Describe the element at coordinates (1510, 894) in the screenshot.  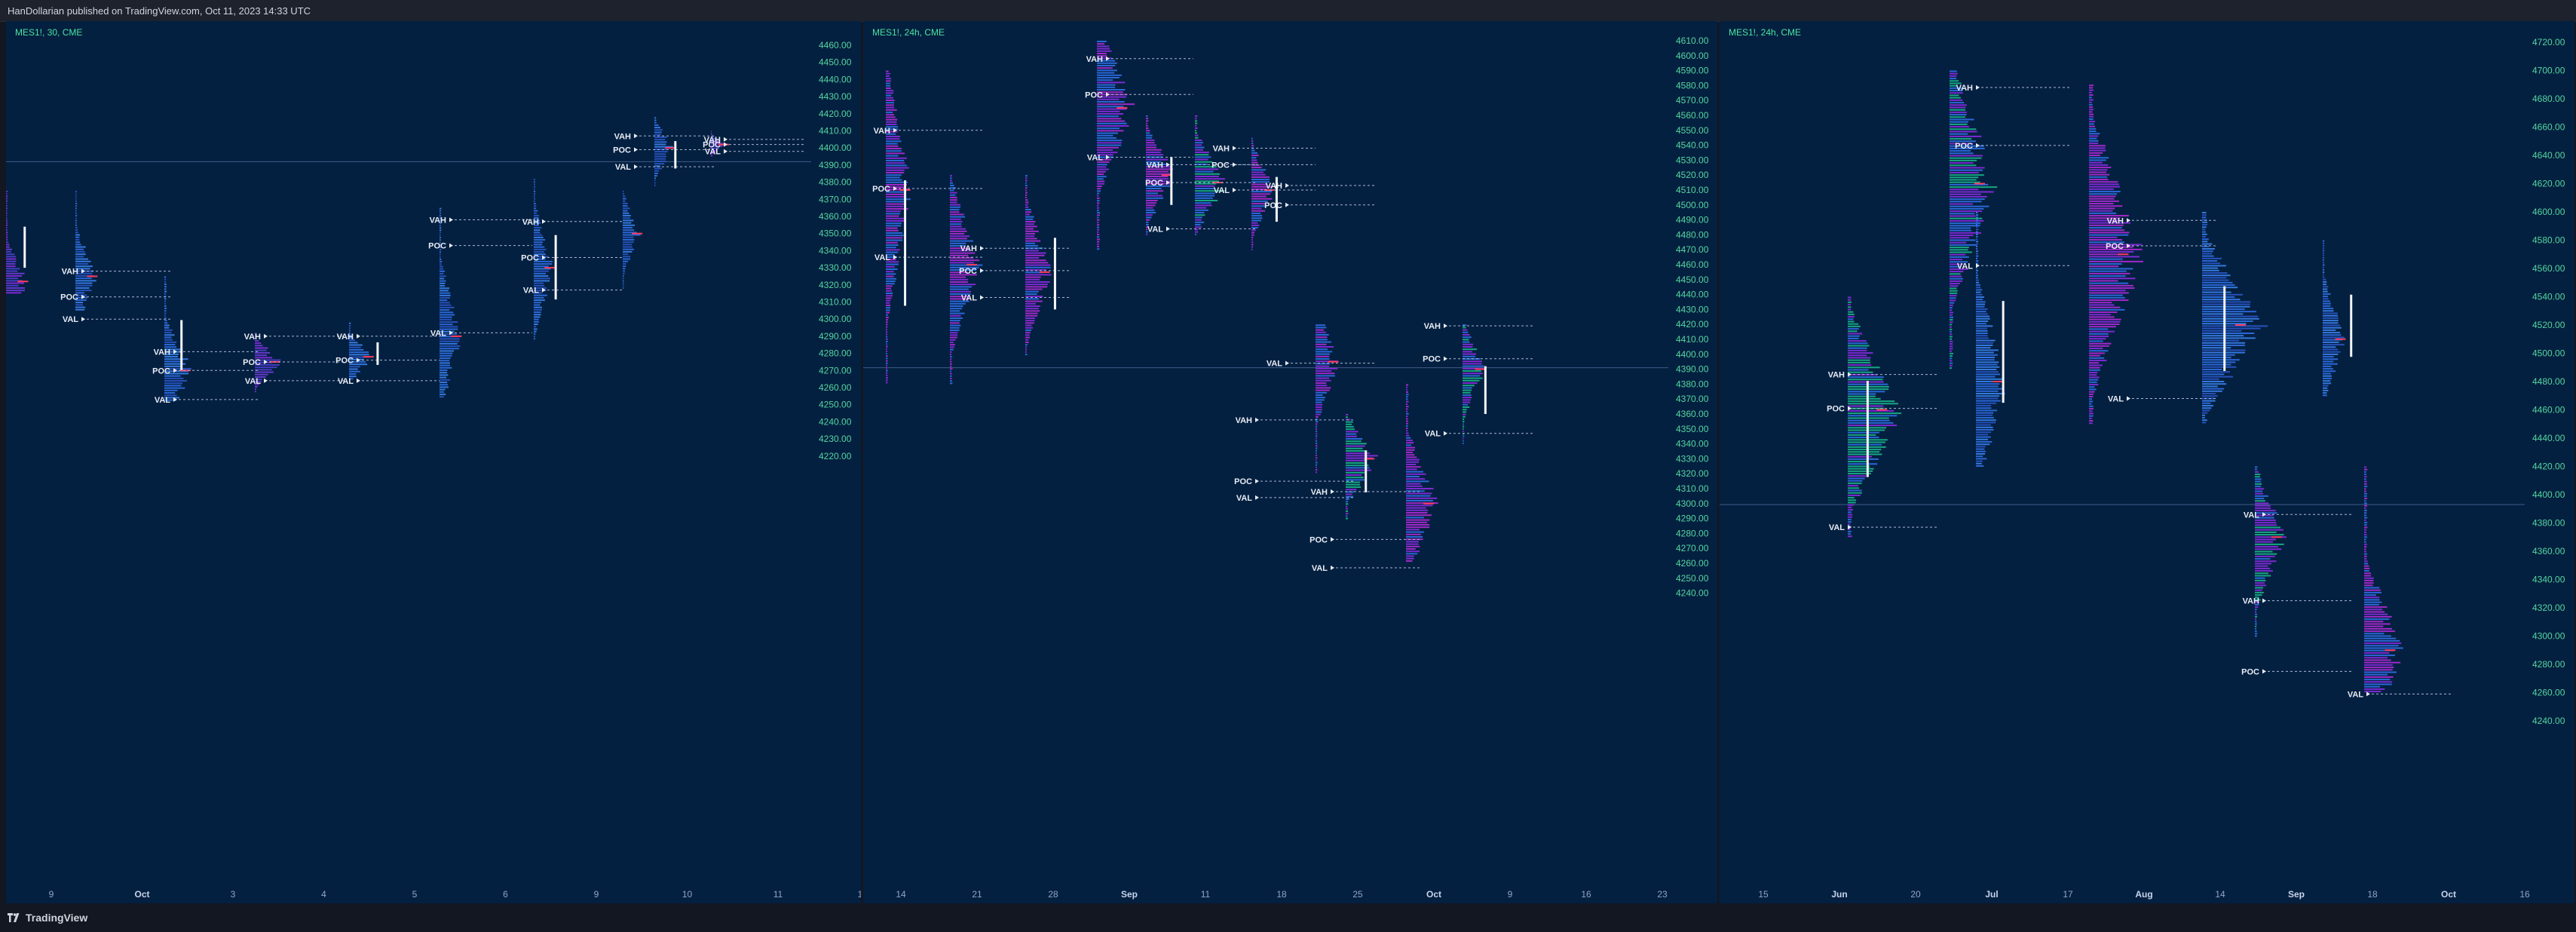
I see `time-tick-label: 9` at that location.